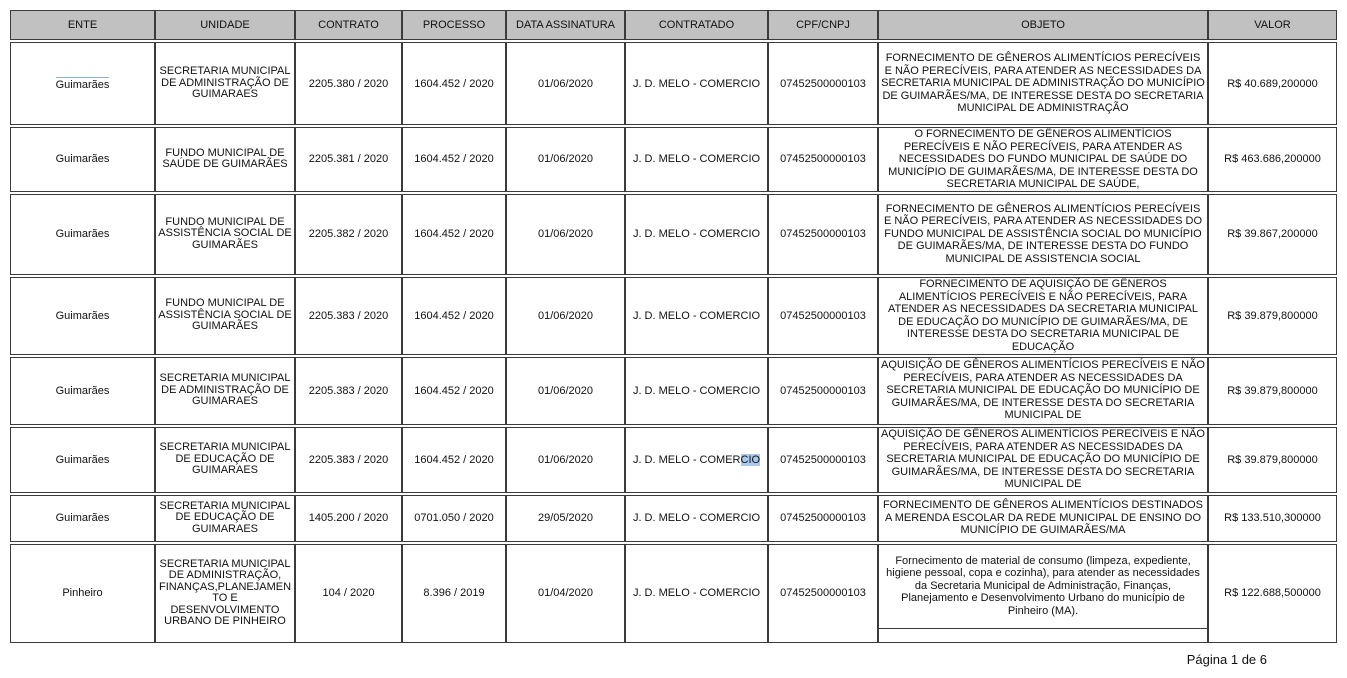 This screenshot has width=1347, height=678. I want to click on cell-processo: 8.396 / 2019, so click(454, 593).